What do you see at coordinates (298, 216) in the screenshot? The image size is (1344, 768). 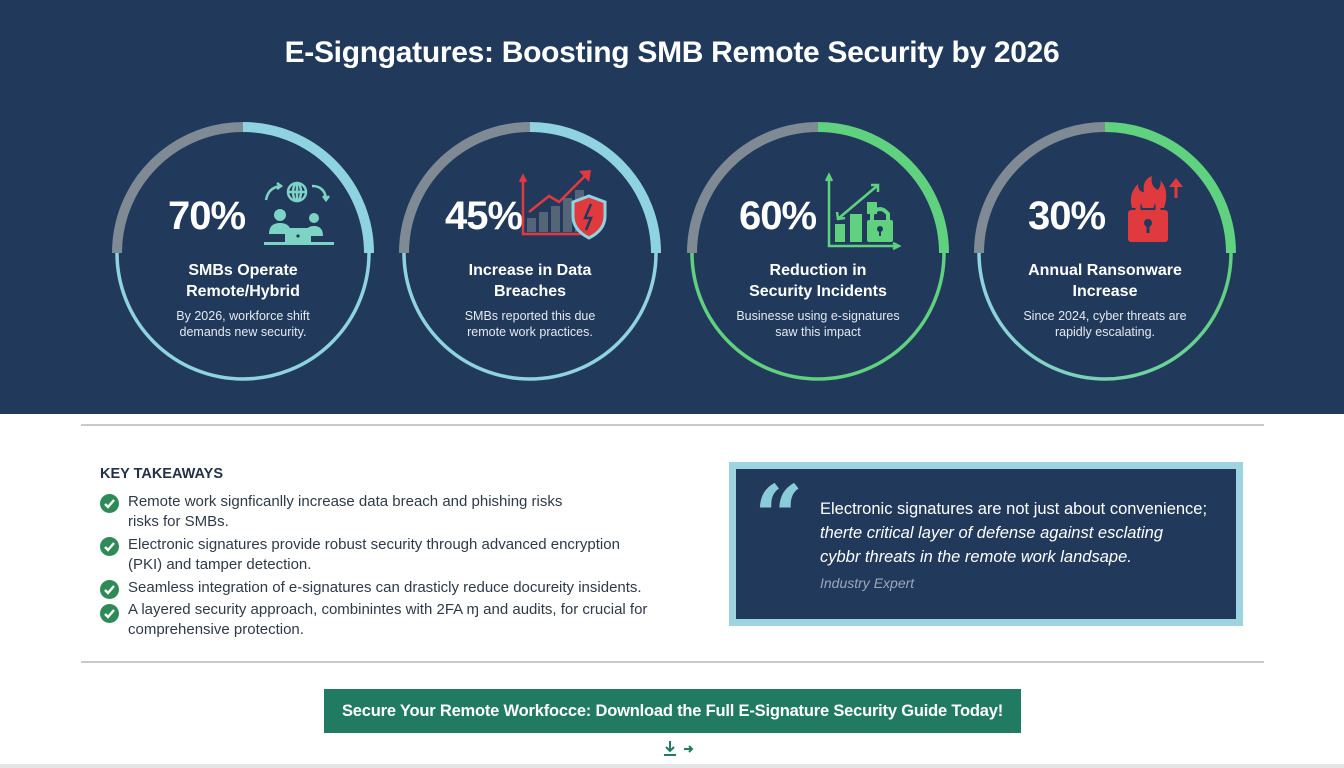 I see `remote-team-globe-icon` at bounding box center [298, 216].